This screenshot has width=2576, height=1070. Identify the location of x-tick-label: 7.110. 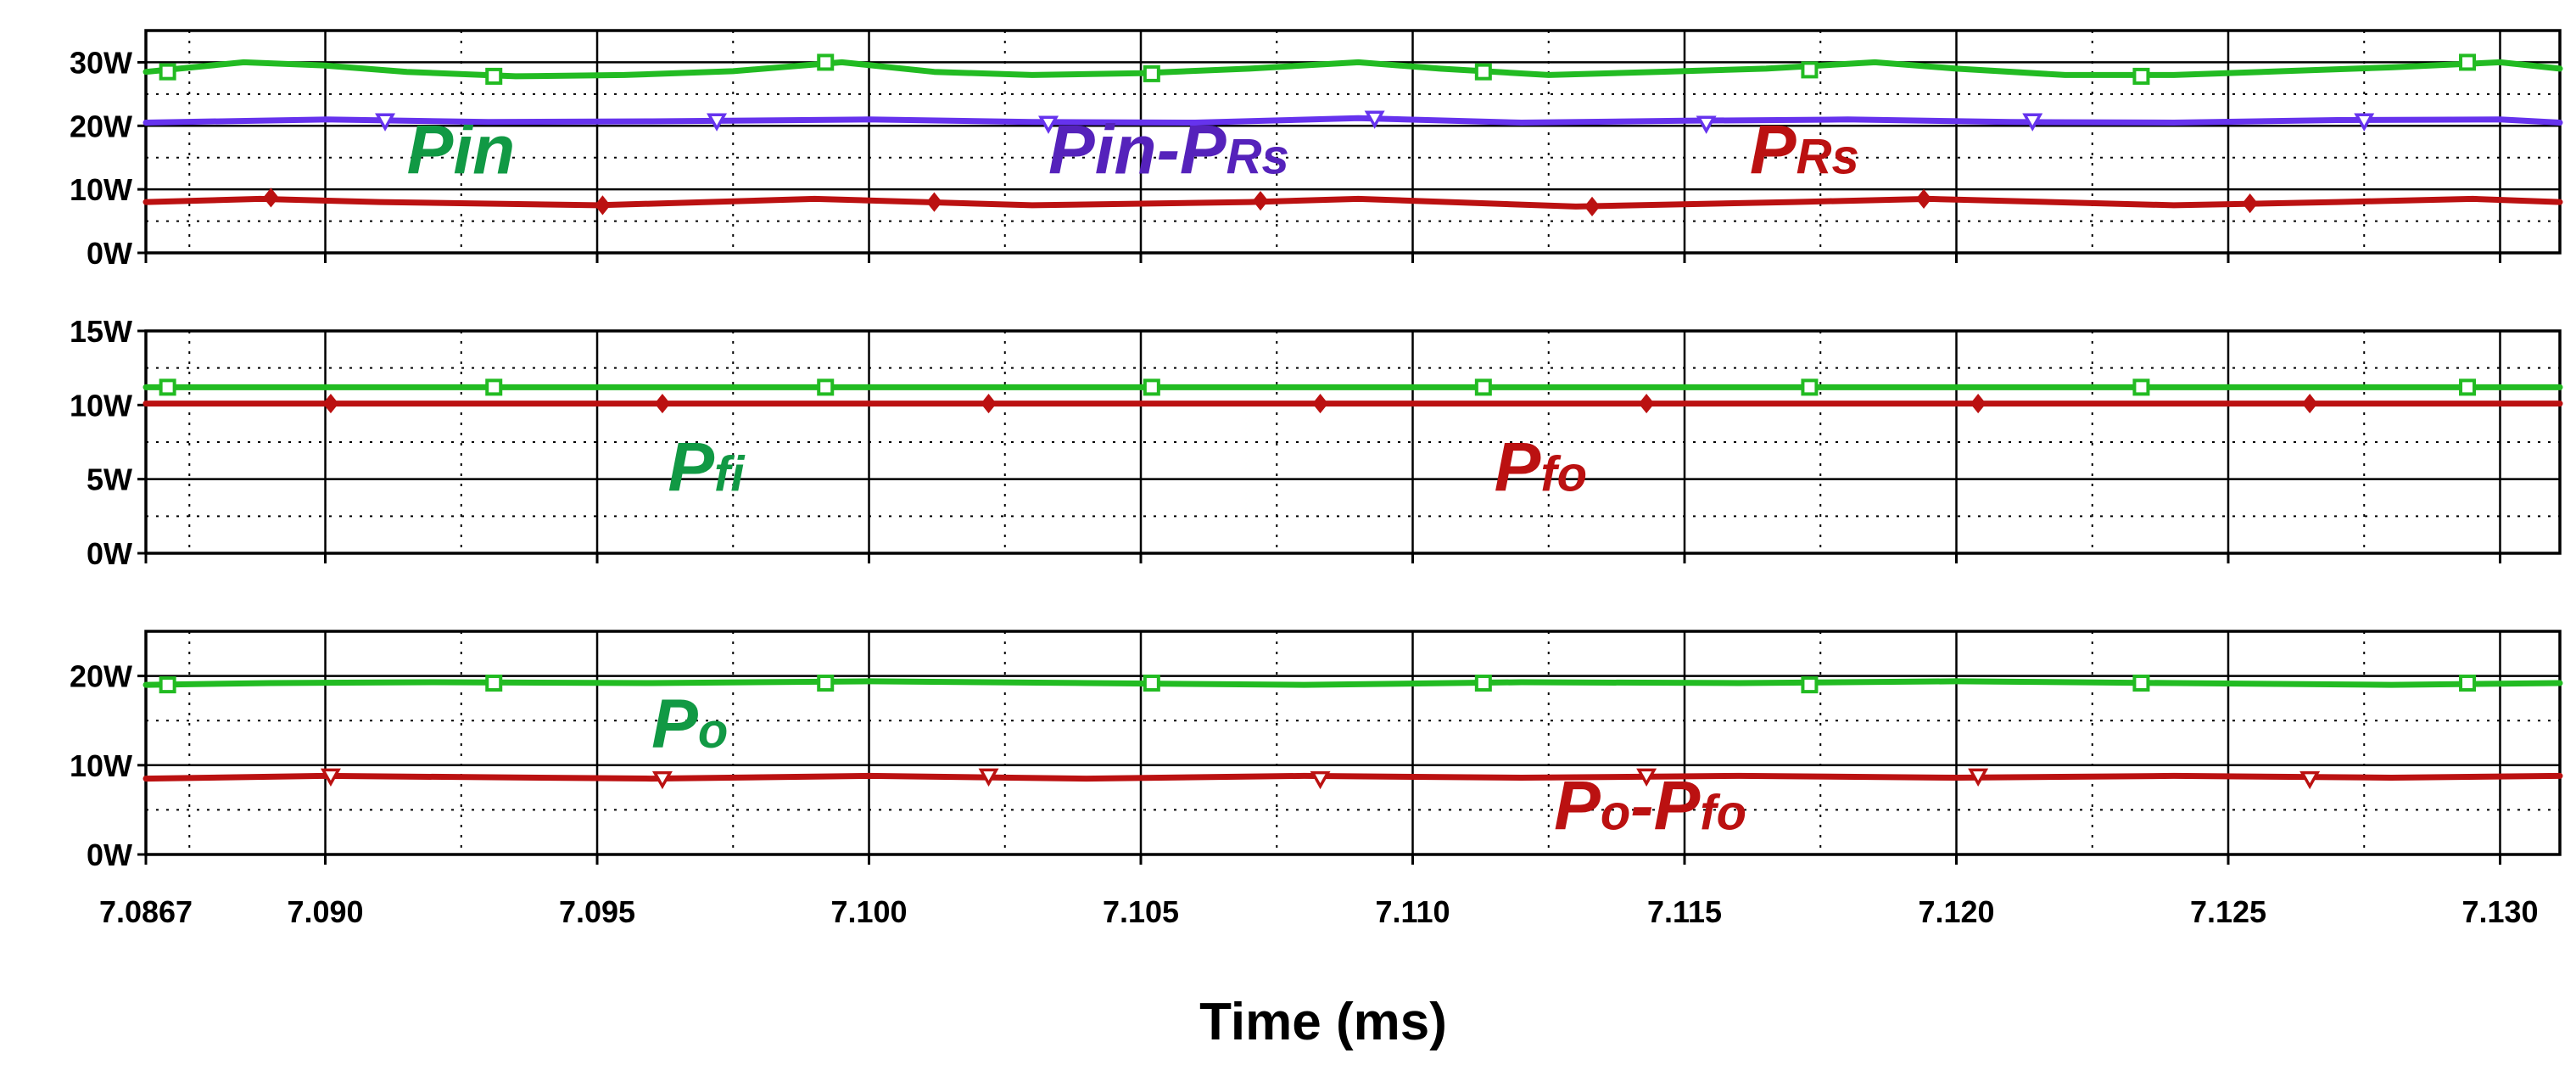
(1412, 911).